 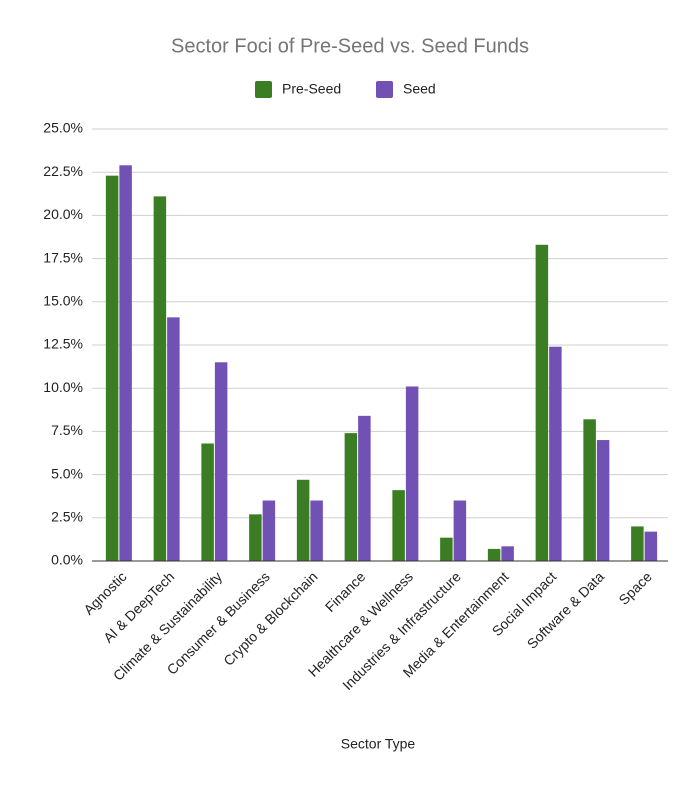 What do you see at coordinates (63, 387) in the screenshot?
I see `y-tick-label: 10.0%` at bounding box center [63, 387].